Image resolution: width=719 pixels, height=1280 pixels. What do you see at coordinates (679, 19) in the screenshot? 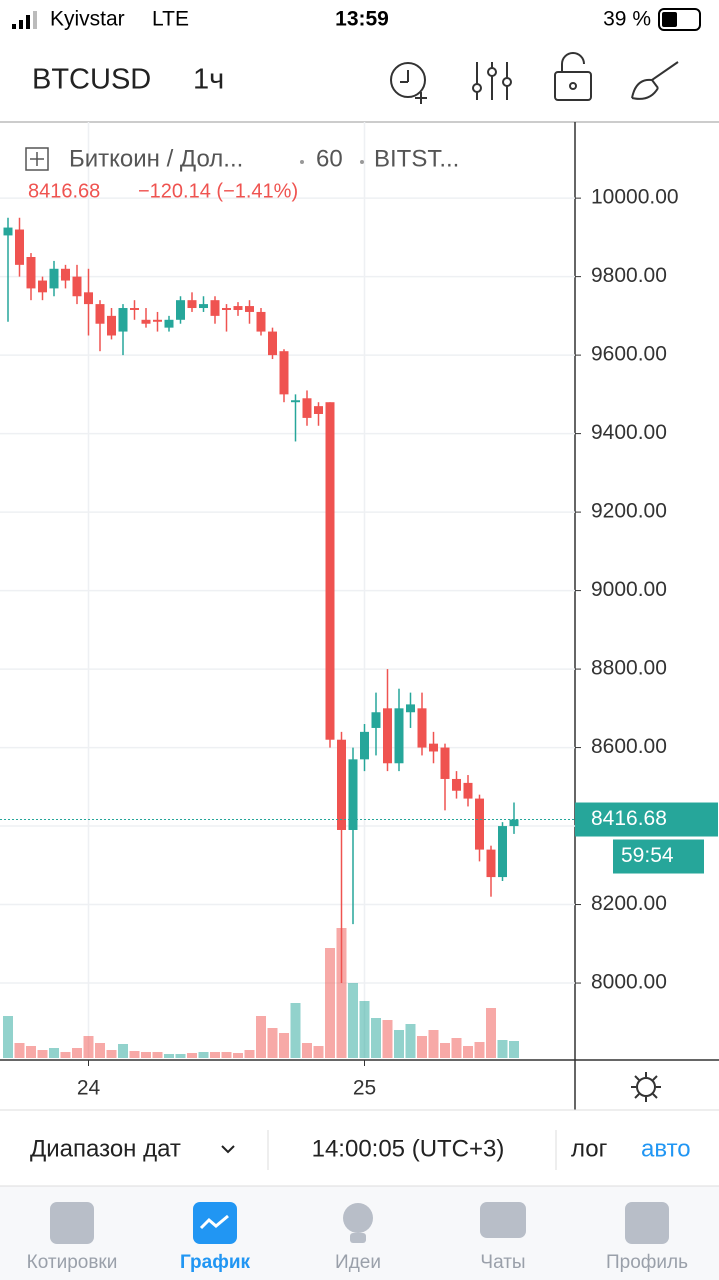
I see `battery` at bounding box center [679, 19].